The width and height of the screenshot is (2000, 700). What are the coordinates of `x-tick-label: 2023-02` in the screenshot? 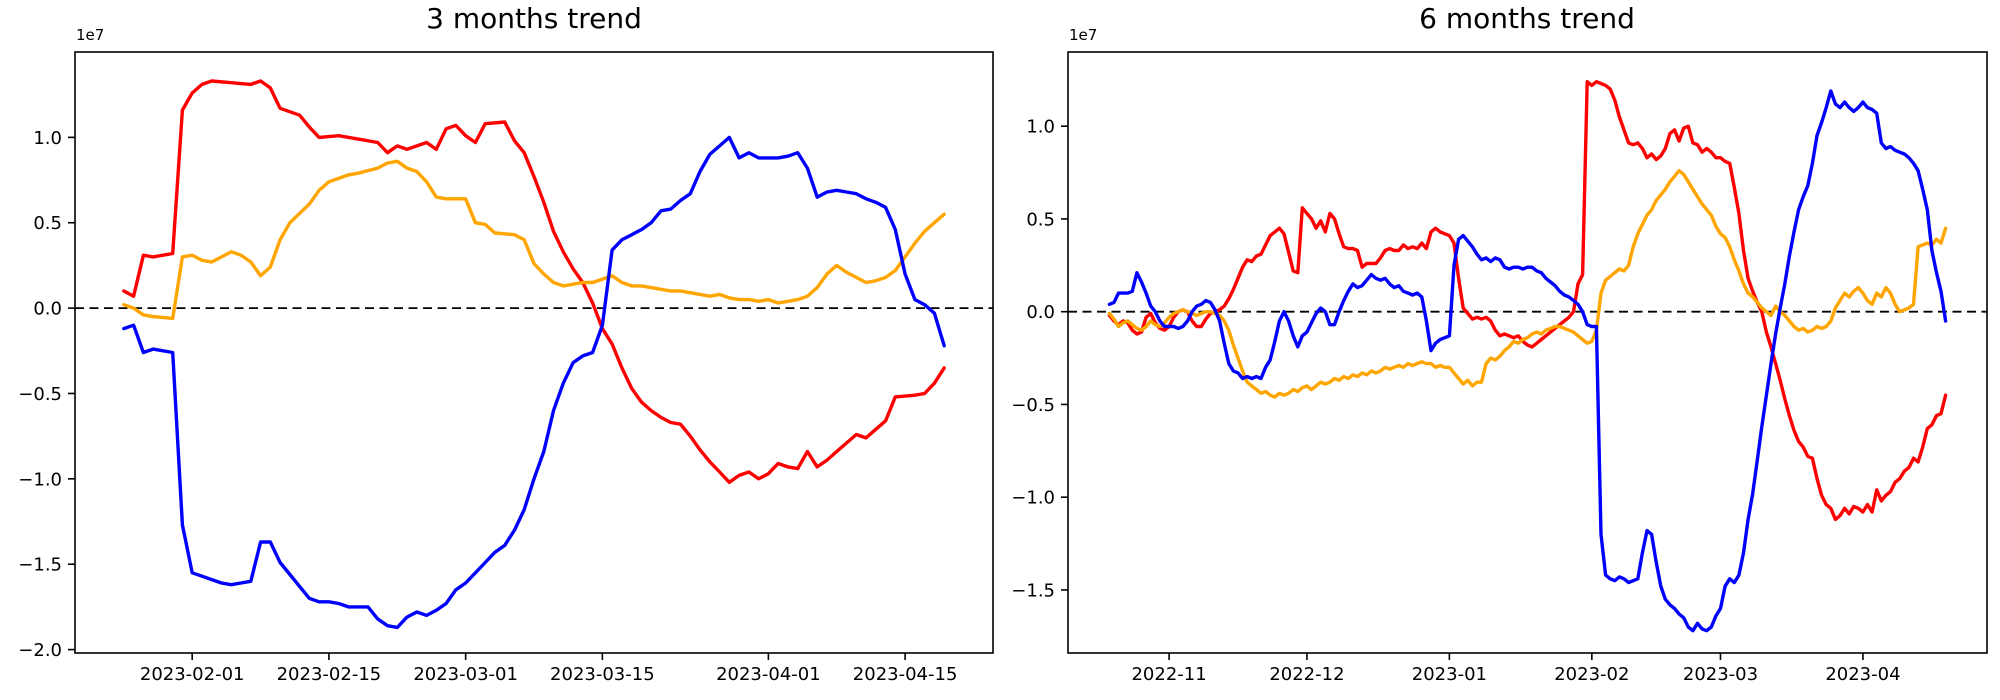 It's located at (1591, 674).